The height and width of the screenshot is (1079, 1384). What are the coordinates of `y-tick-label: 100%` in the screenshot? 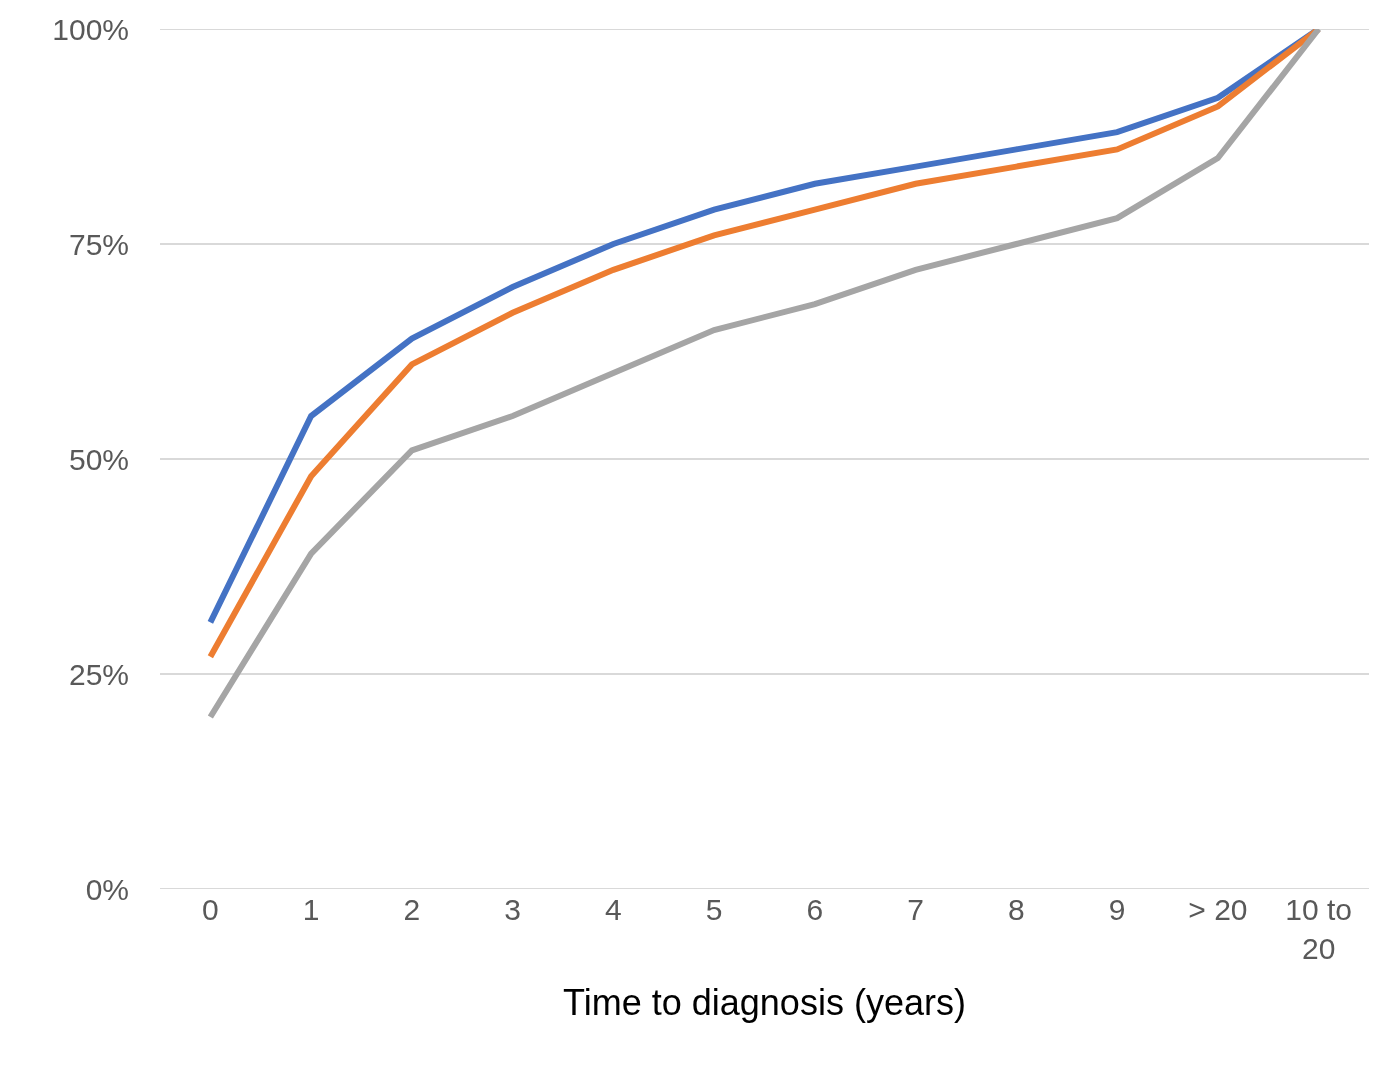 It's located at (90, 29).